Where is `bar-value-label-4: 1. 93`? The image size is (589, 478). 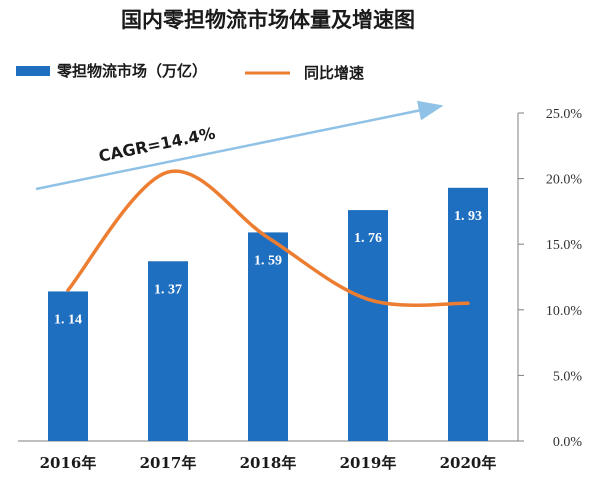 bar-value-label-4: 1. 93 is located at coordinates (468, 216).